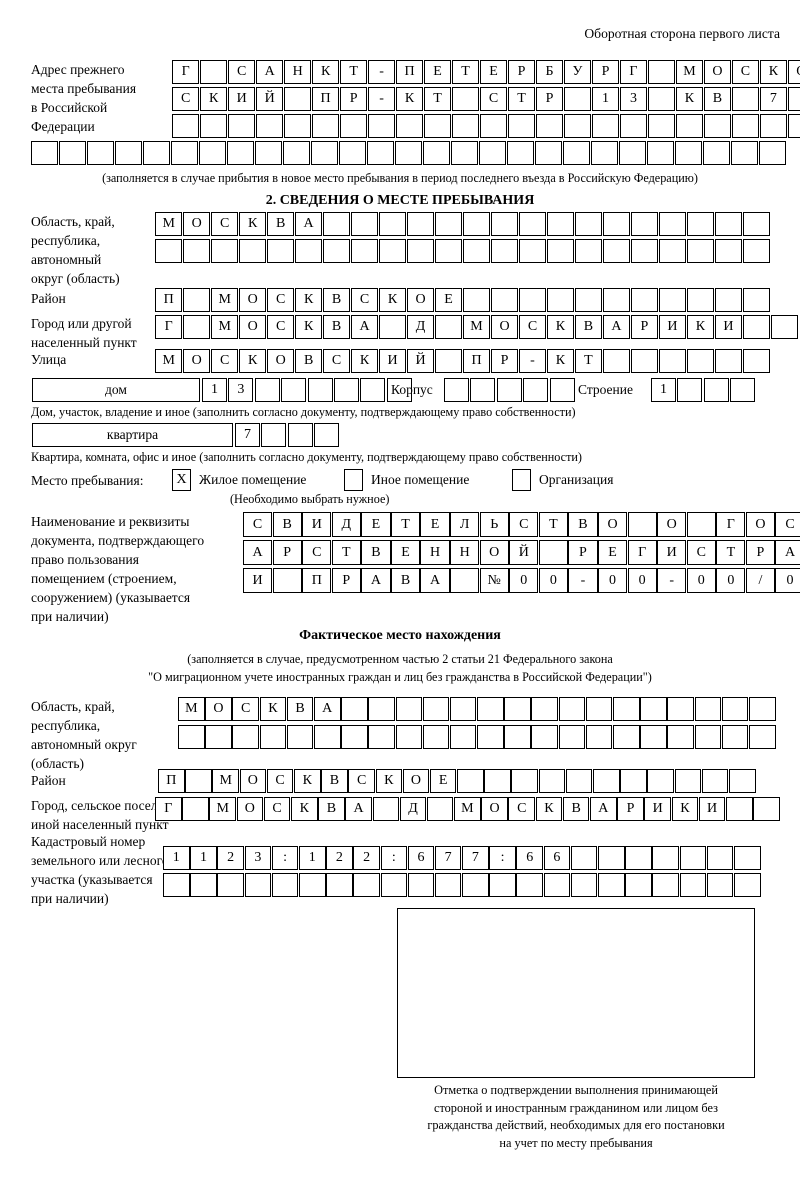 This screenshot has width=800, height=1180. I want to click on flat-number-boxes: 7, so click(288, 435).